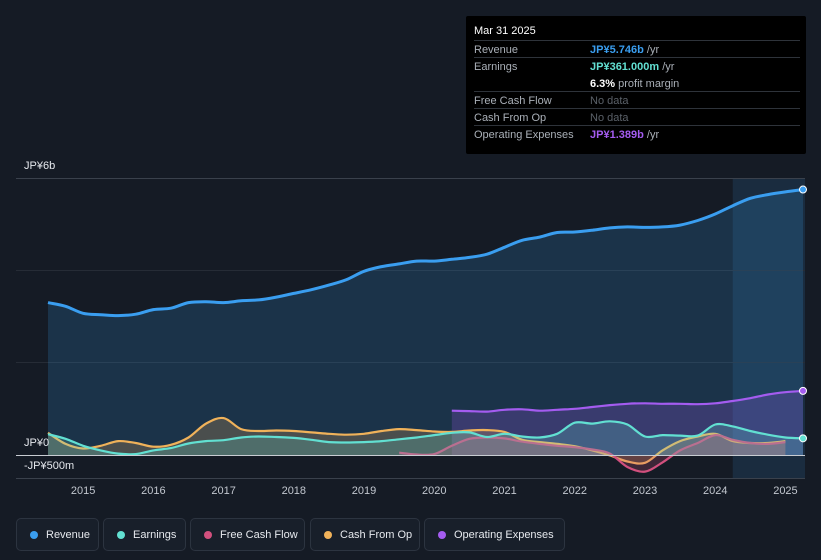 This screenshot has height=560, width=821. I want to click on legend-cash-from-op: Cash From Op, so click(365, 534).